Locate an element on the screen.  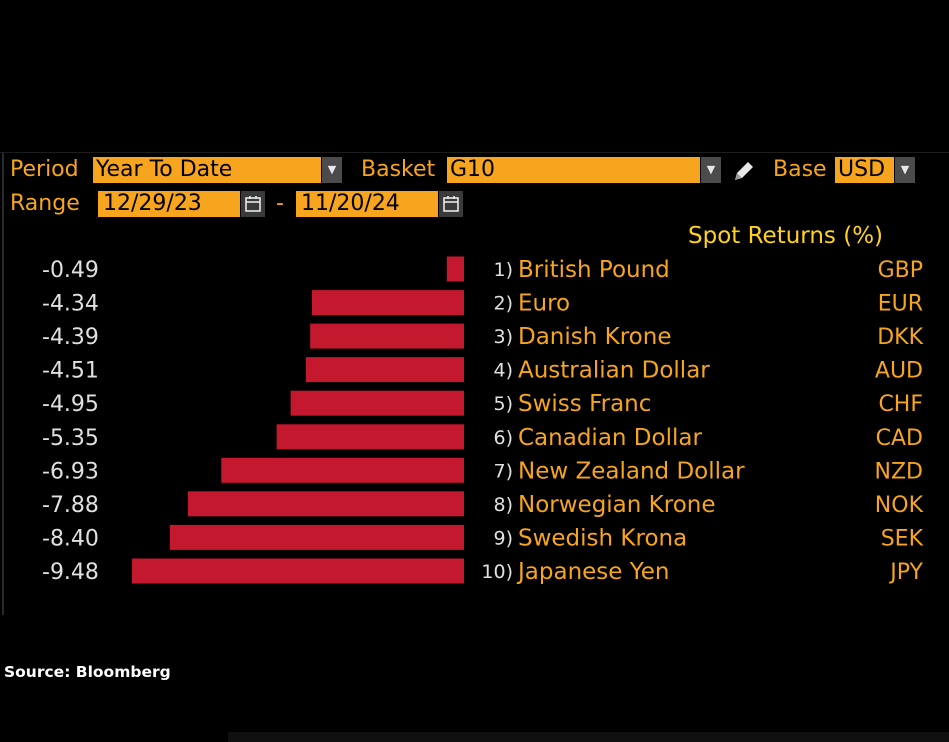
rank-label: 10) is located at coordinates (497, 572).